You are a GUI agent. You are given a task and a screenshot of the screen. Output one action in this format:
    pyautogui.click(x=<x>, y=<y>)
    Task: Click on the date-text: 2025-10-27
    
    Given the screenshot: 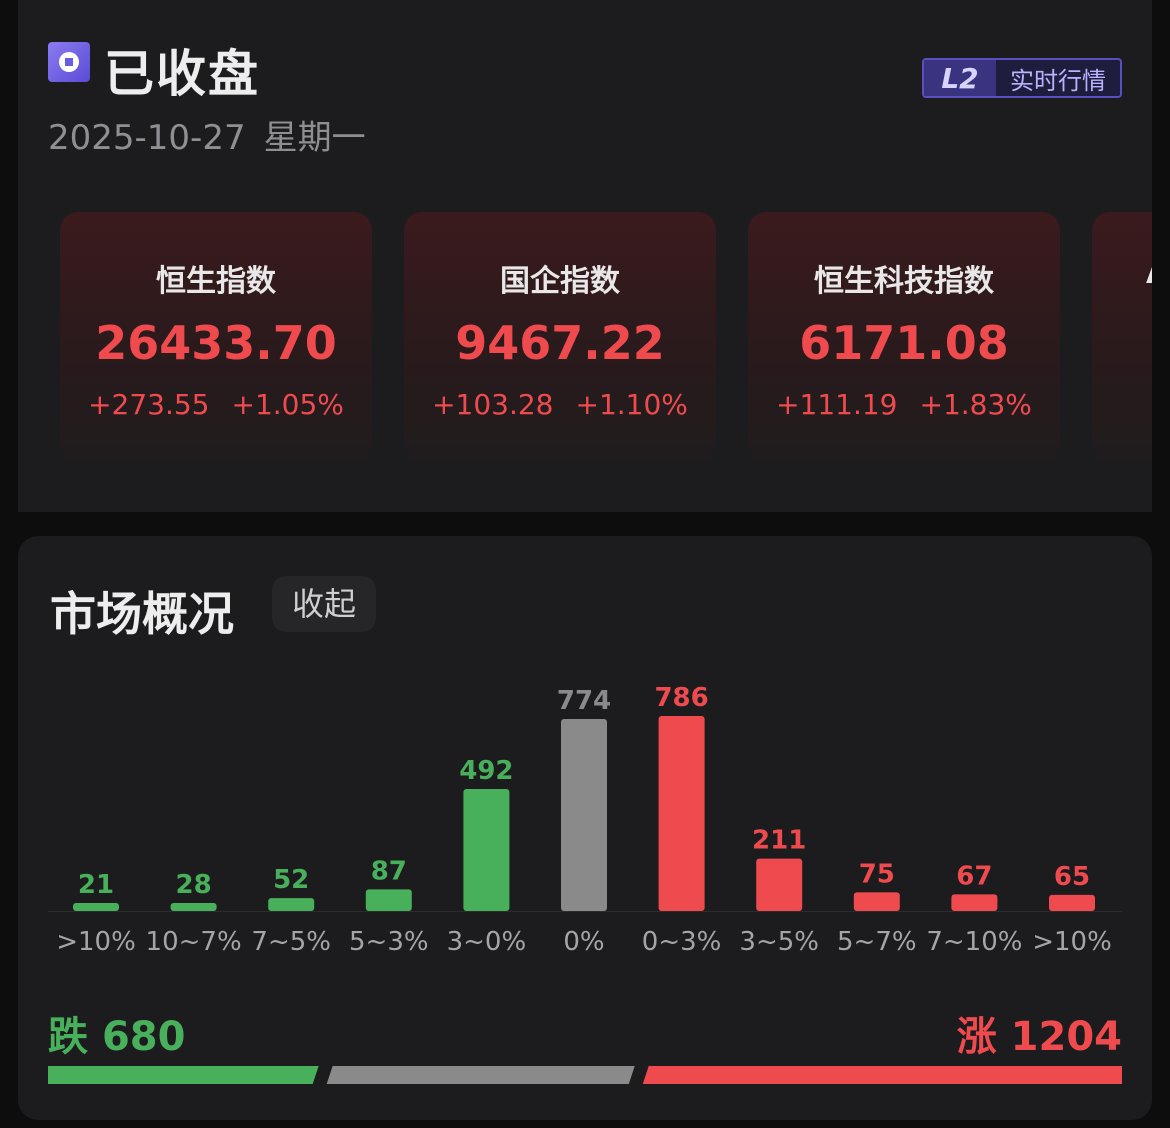 What is the action you would take?
    pyautogui.click(x=147, y=138)
    